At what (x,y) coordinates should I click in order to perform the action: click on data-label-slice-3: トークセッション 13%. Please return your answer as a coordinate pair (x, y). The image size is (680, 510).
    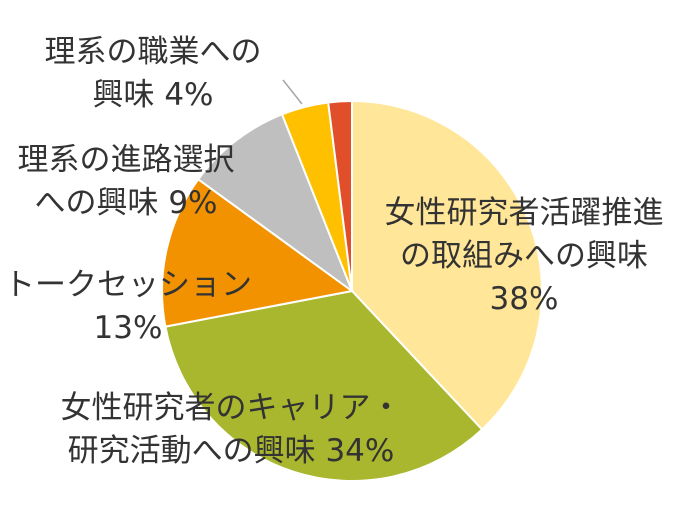
    Looking at the image, I should click on (128, 307).